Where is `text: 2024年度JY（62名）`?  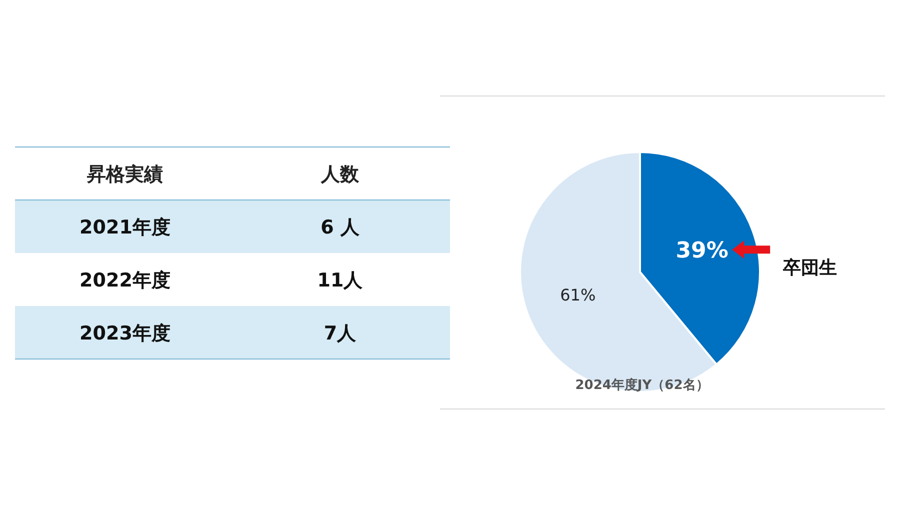 text: 2024年度JY（62名） is located at coordinates (642, 385).